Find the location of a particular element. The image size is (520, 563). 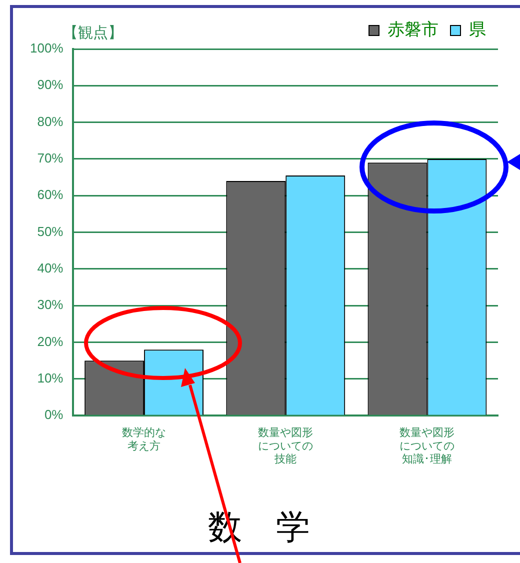

y-tick-label: 90% is located at coordinates (50, 84).